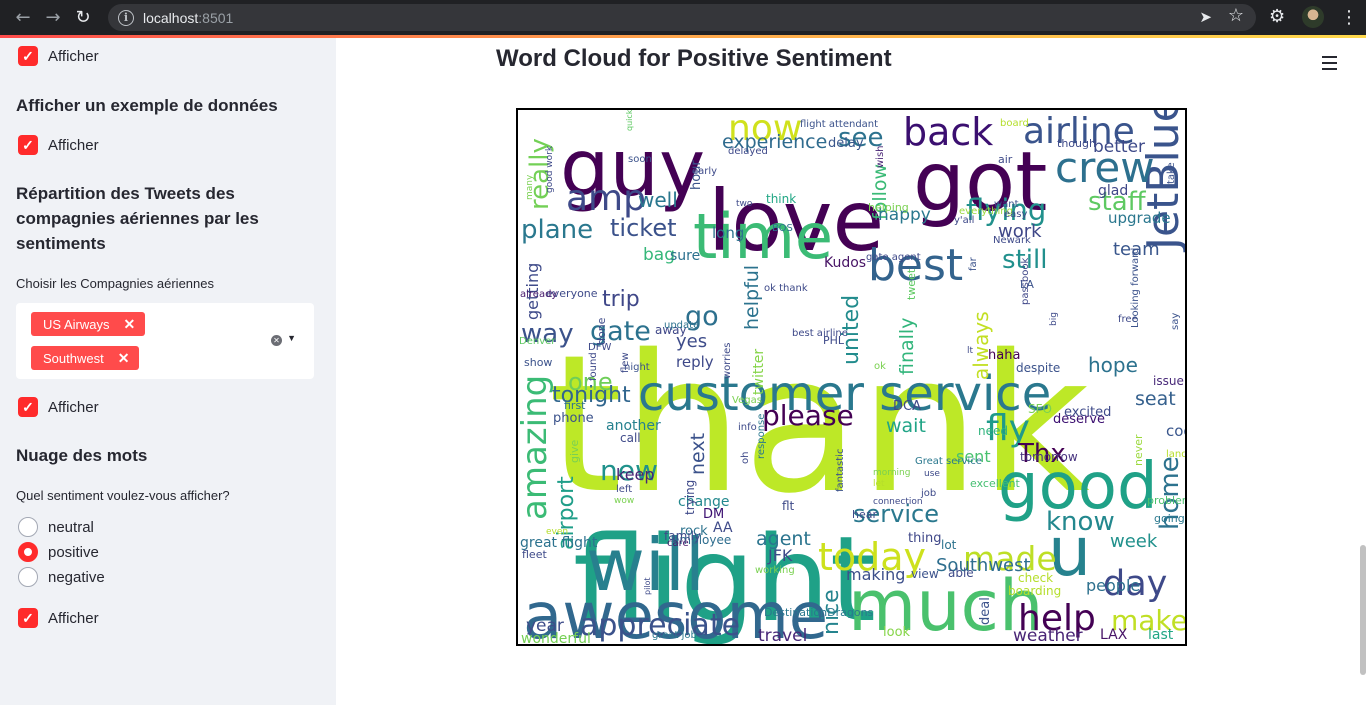  I want to click on chevron-down-icon: ▼, so click(291, 338).